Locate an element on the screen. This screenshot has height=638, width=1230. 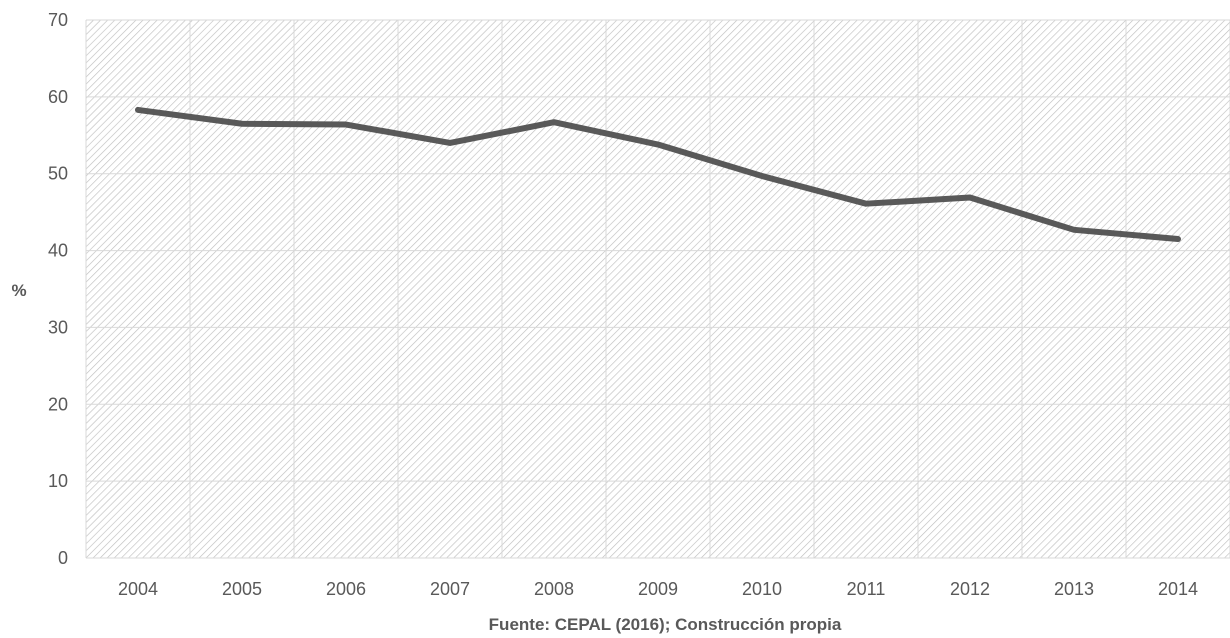
x-tick-label: 2014 is located at coordinates (1178, 589).